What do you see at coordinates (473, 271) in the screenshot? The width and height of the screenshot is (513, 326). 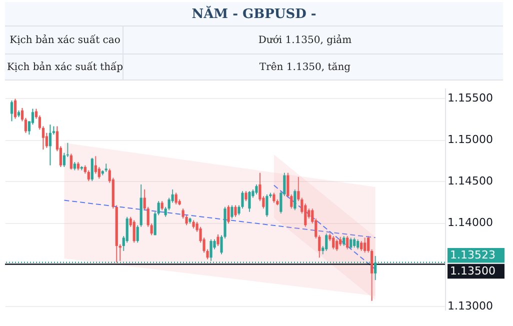 I see `ref-line-label: 1.13500` at bounding box center [473, 271].